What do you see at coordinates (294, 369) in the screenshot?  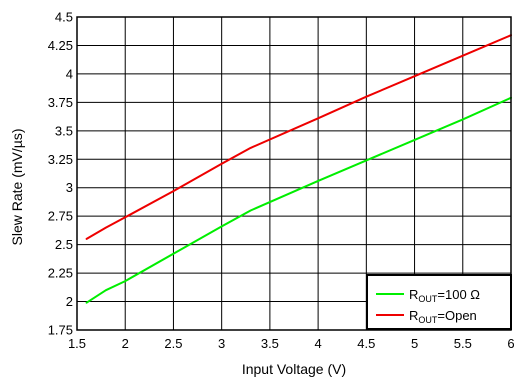 I see `x-axis-title: Input Voltage (V)` at bounding box center [294, 369].